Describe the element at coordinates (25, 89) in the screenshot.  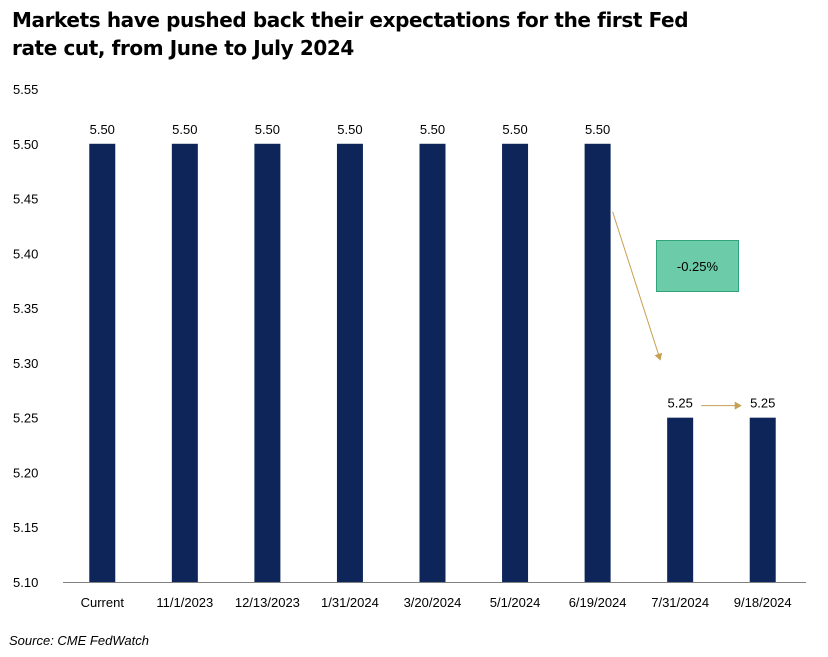
I see `y-tick-label: 5.55` at that location.